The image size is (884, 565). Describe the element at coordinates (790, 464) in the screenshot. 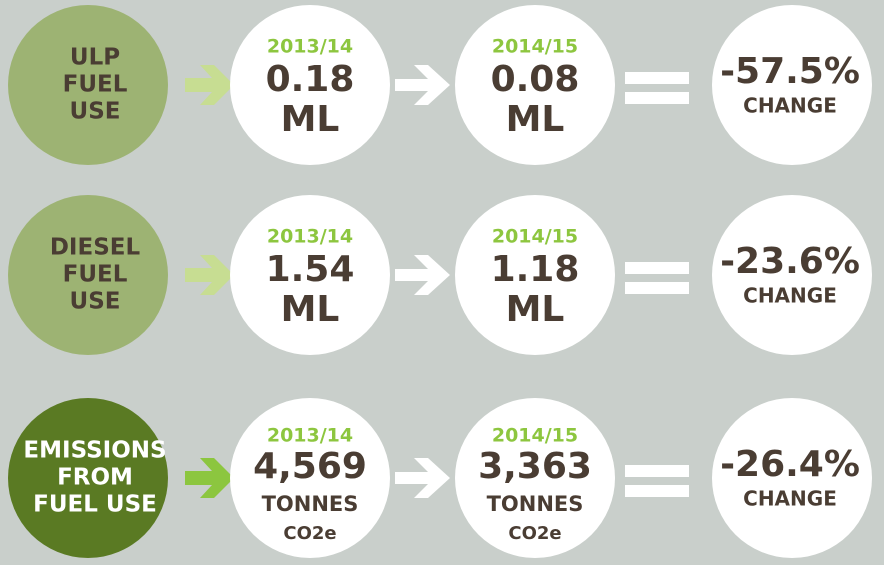

I see `change-value: -26.4%` at that location.